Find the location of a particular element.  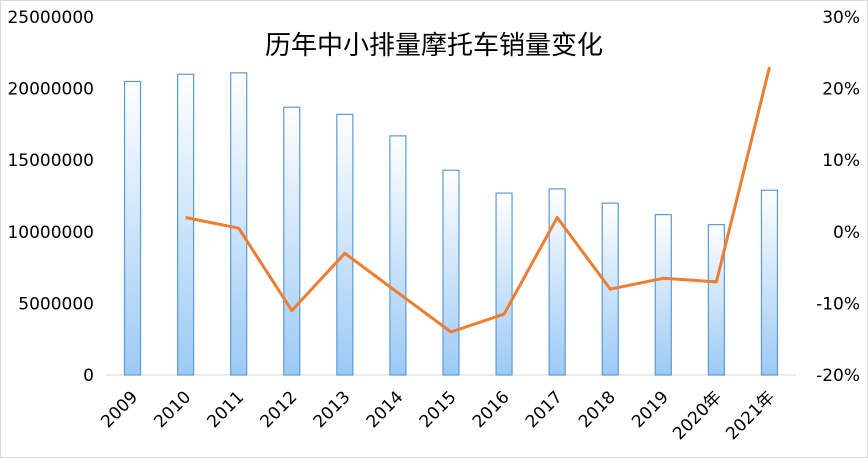

left-axis-tick-label: 15000000 is located at coordinates (50, 161).